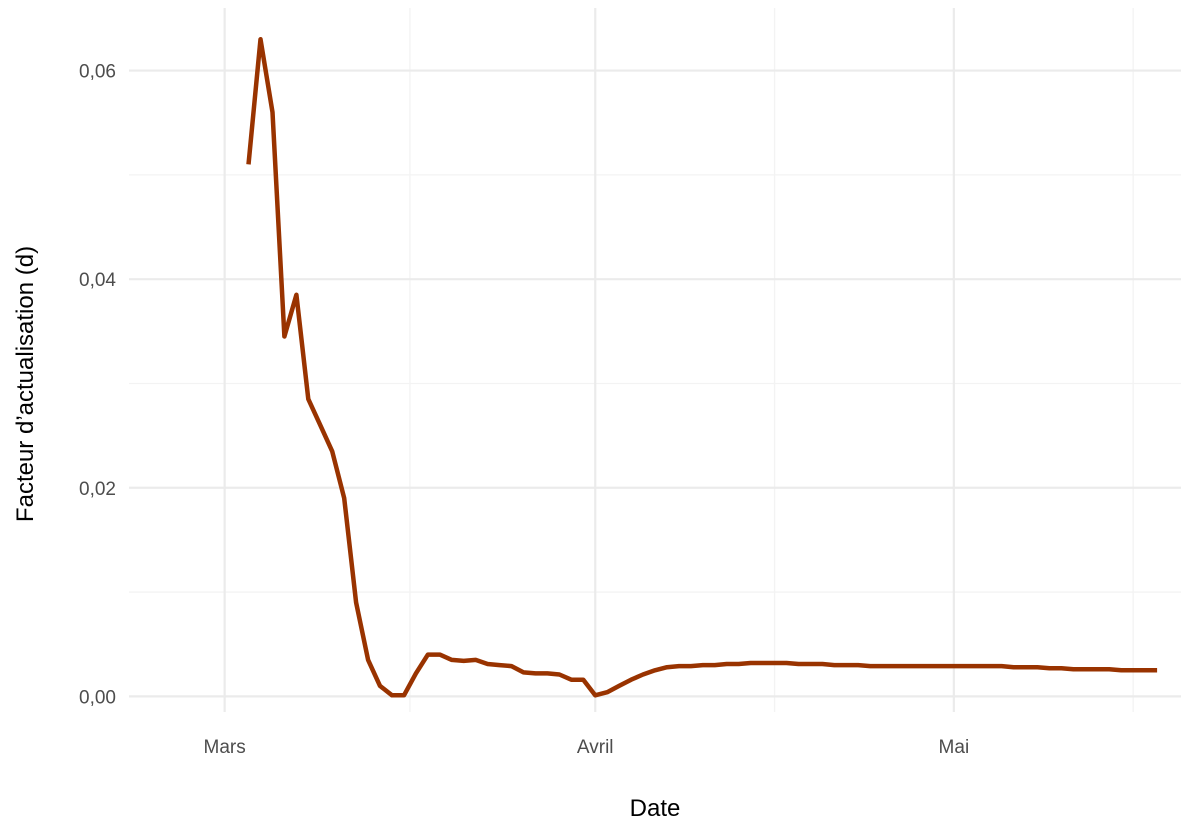 This screenshot has height=827, width=1196. Describe the element at coordinates (97, 280) in the screenshot. I see `y-tick-label: 0,04` at that location.